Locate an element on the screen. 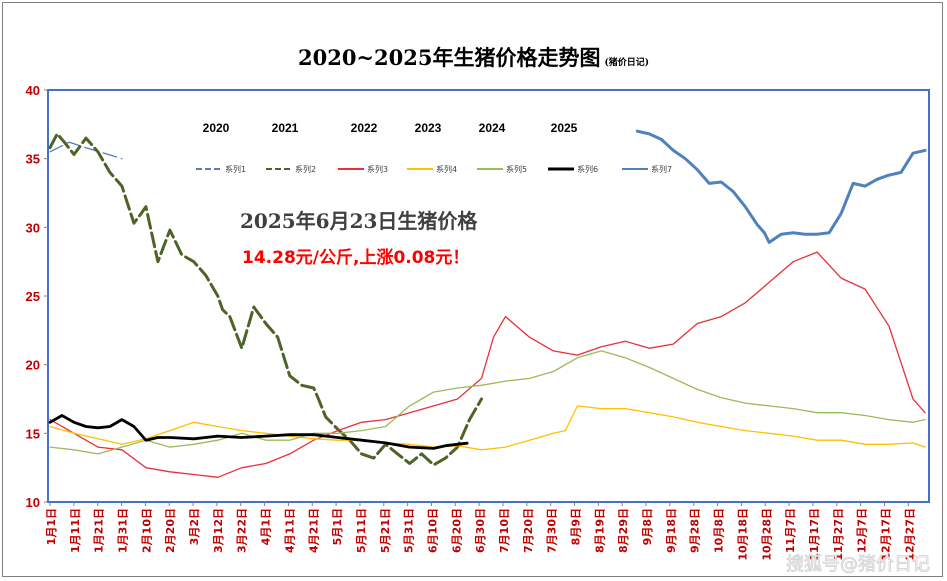 This screenshot has height=581, width=947. year-label: 2020 is located at coordinates (216, 128).